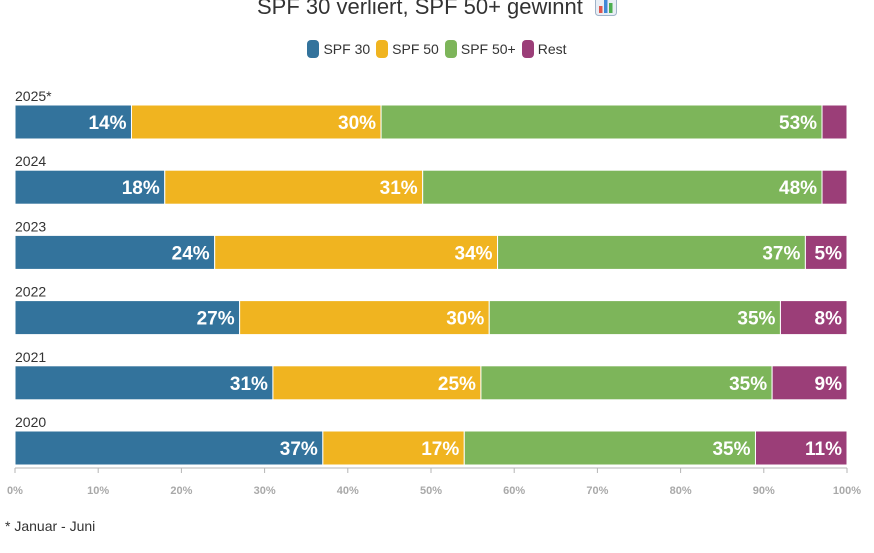 This screenshot has width=874, height=553. What do you see at coordinates (30, 422) in the screenshot?
I see `category-label: 2020` at bounding box center [30, 422].